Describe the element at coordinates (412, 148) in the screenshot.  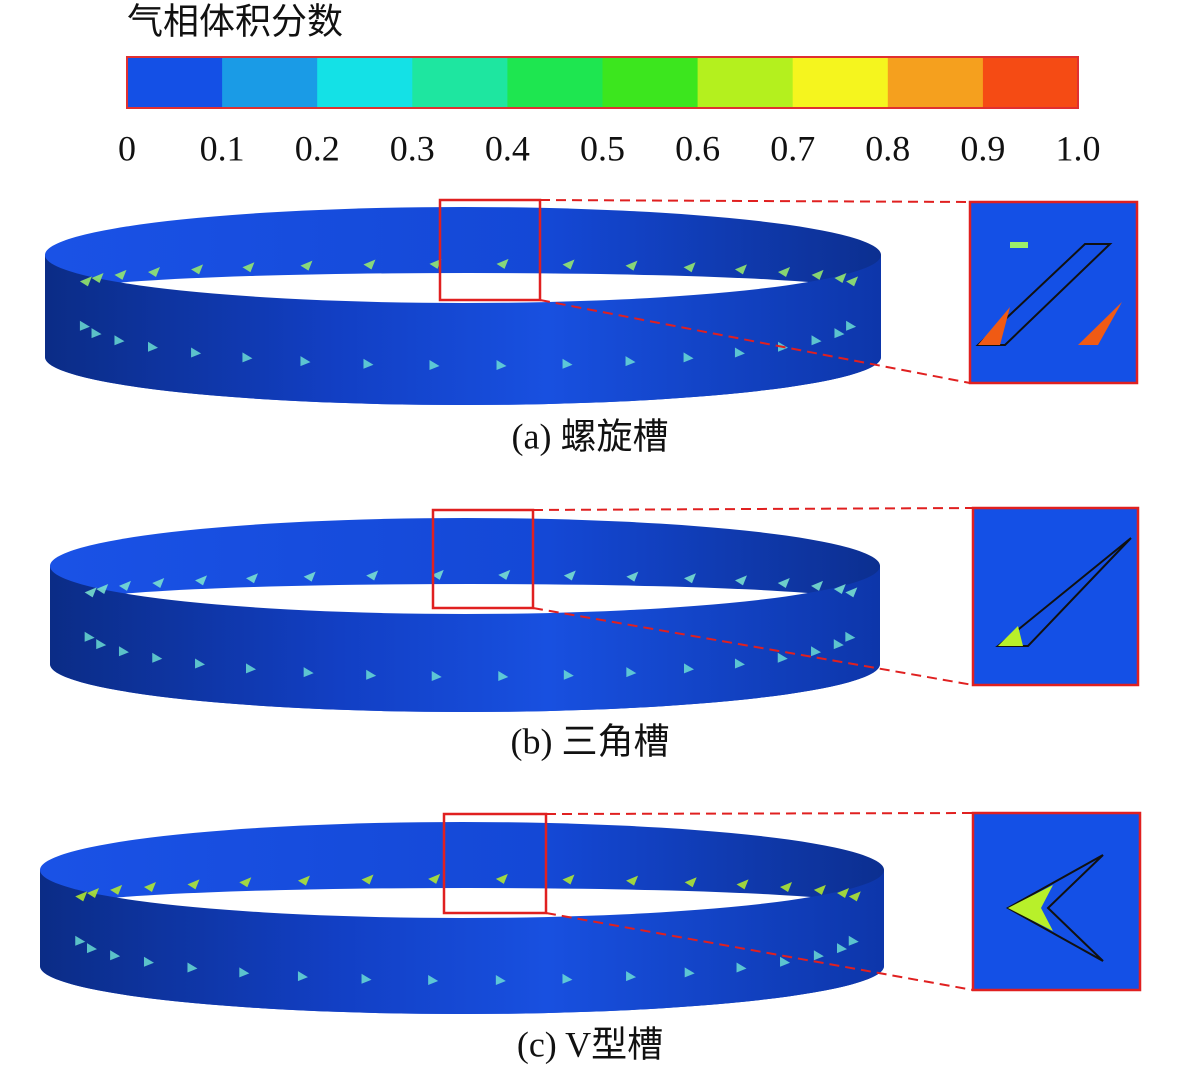
I see `colorbar-tick-label: 0.3` at that location.